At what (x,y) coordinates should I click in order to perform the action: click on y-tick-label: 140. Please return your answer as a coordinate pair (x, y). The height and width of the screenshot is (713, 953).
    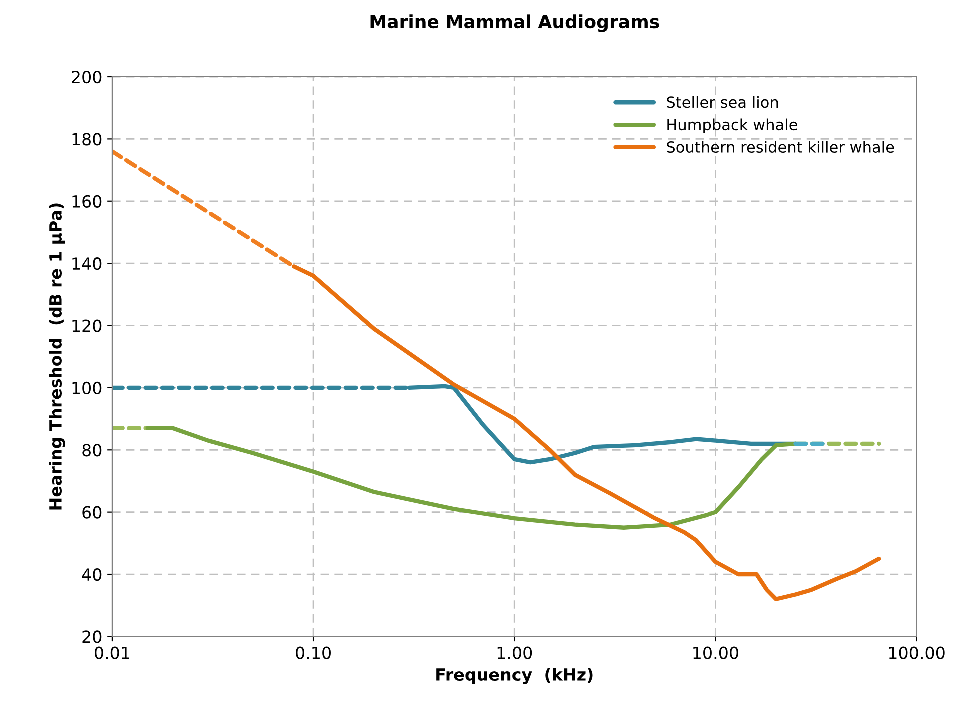
    Looking at the image, I should click on (87, 264).